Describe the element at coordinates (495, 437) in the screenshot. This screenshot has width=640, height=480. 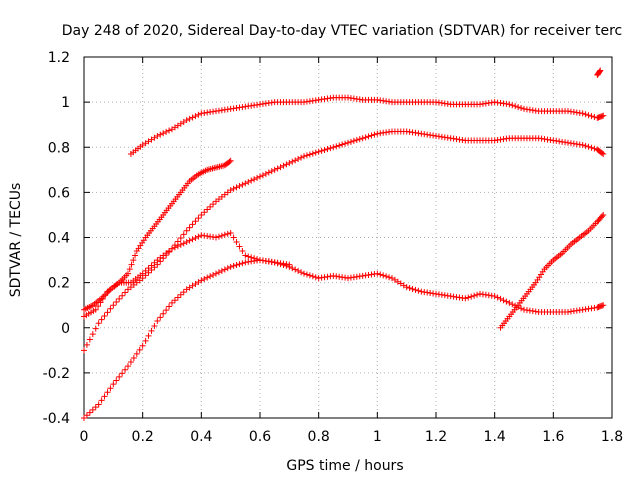
I see `x-tick-label: 1.4` at that location.